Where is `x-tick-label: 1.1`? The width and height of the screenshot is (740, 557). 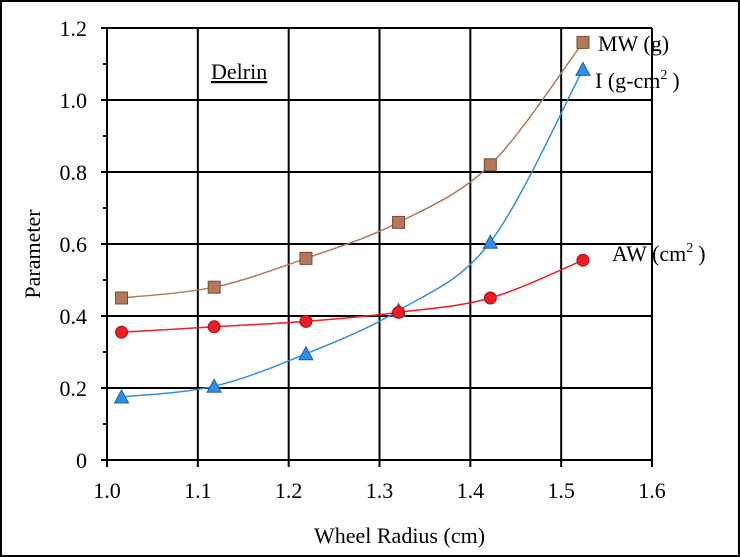 x-tick-label: 1.1 is located at coordinates (198, 490).